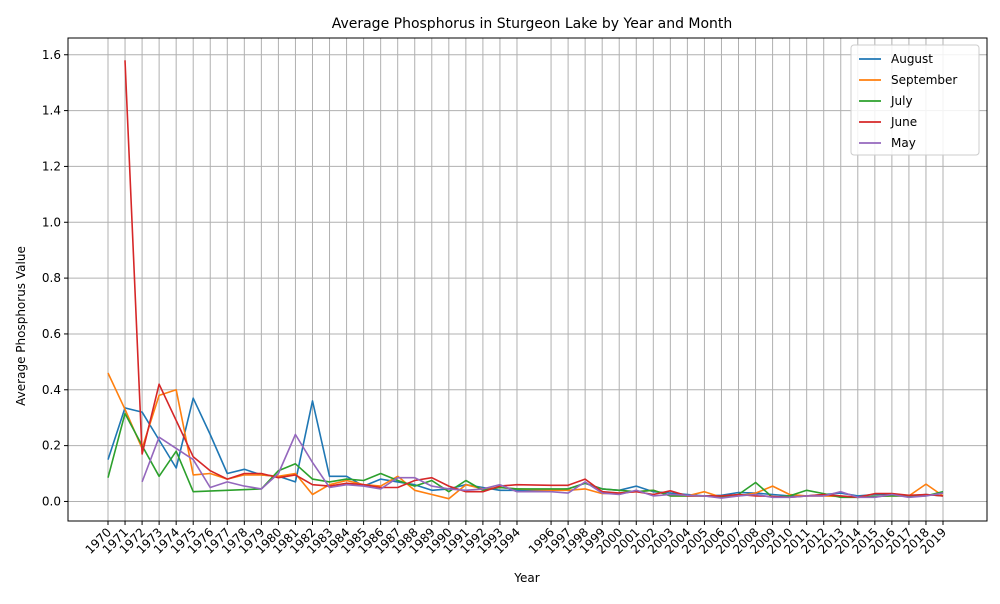 Image resolution: width=1000 pixels, height=604 pixels. I want to click on y-tick-label: 1.4, so click(51, 111).